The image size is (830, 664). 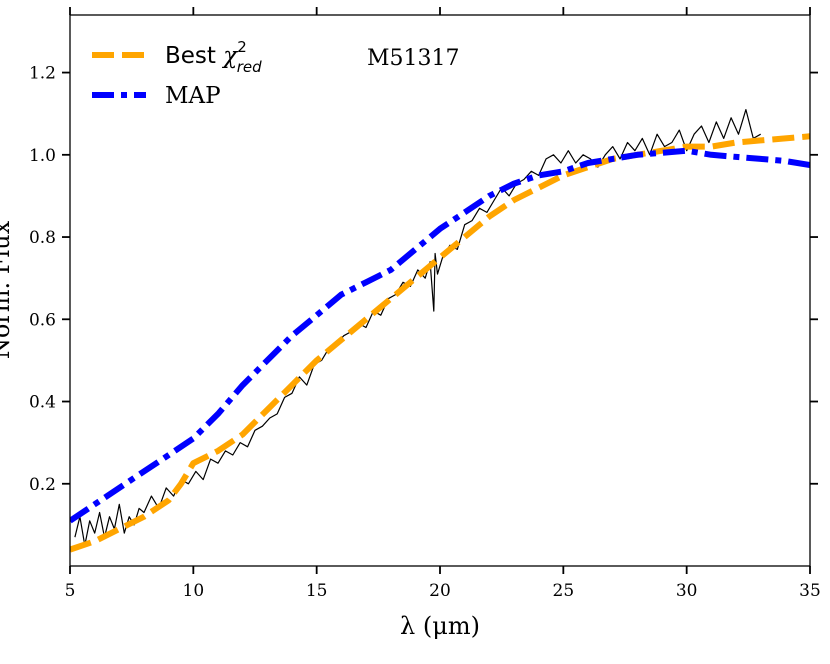 What do you see at coordinates (810, 591) in the screenshot?
I see `x-tick-label-35: 35` at bounding box center [810, 591].